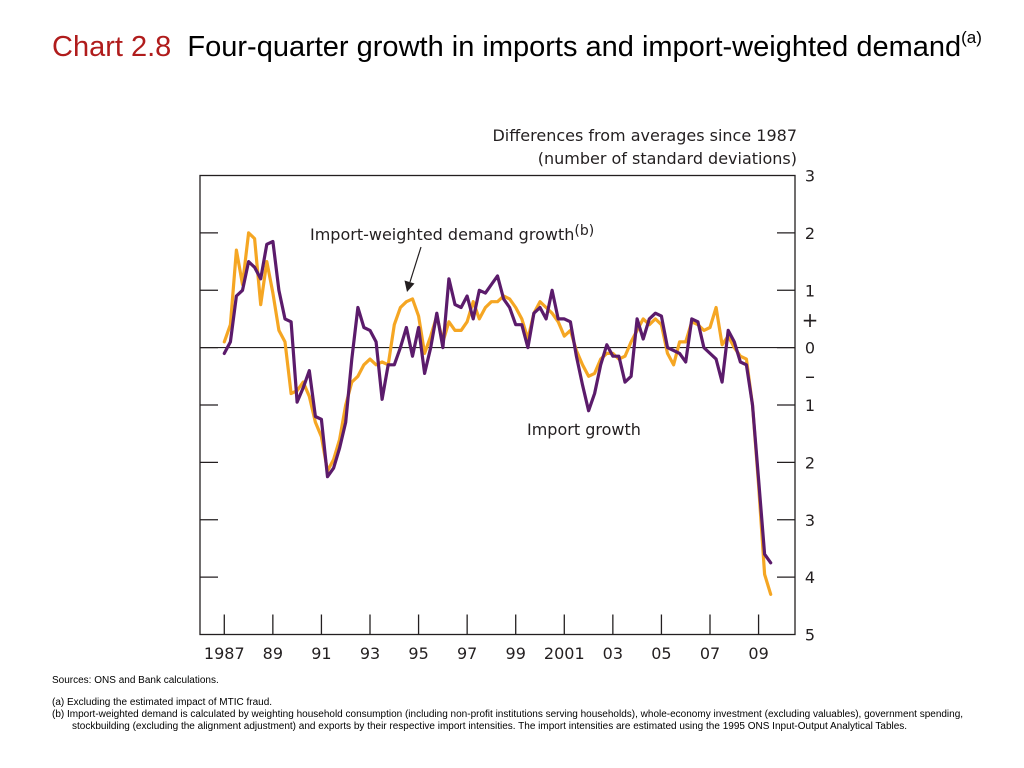 The width and height of the screenshot is (1024, 768). I want to click on y-tick-label: 5, so click(810, 635).